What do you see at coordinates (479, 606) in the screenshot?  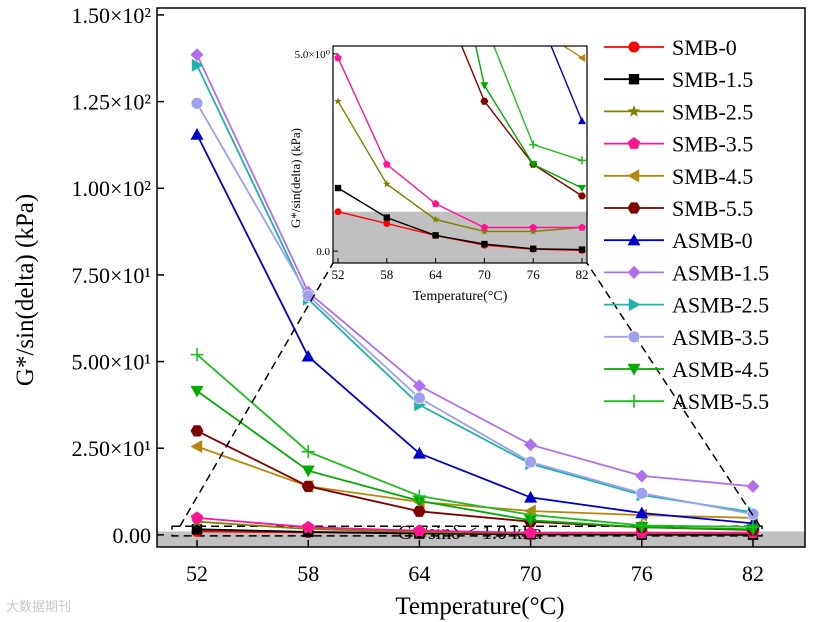 I see `x-axis-title: Temperature(°C)` at bounding box center [479, 606].